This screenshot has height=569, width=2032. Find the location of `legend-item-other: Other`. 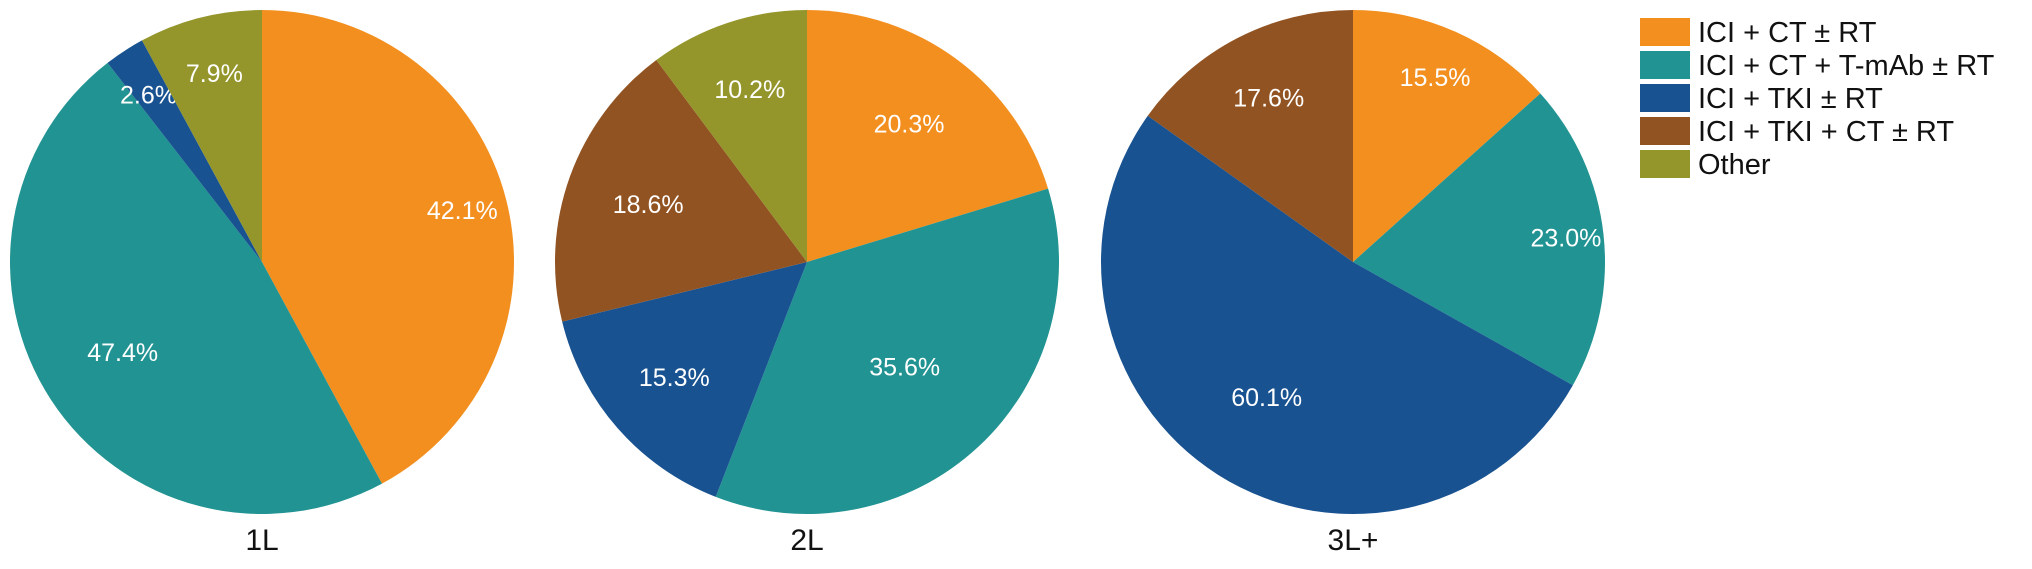

legend-item-other: Other is located at coordinates (1705, 165).